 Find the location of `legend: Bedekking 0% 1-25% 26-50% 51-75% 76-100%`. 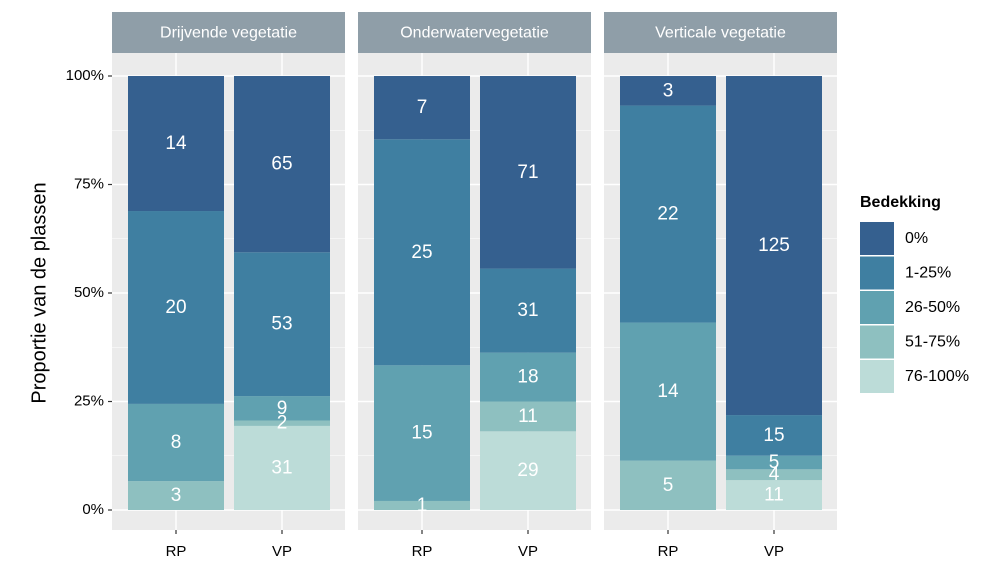

legend: Bedekking 0% 1-25% 26-50% 51-75% 76-100% is located at coordinates (914, 293).